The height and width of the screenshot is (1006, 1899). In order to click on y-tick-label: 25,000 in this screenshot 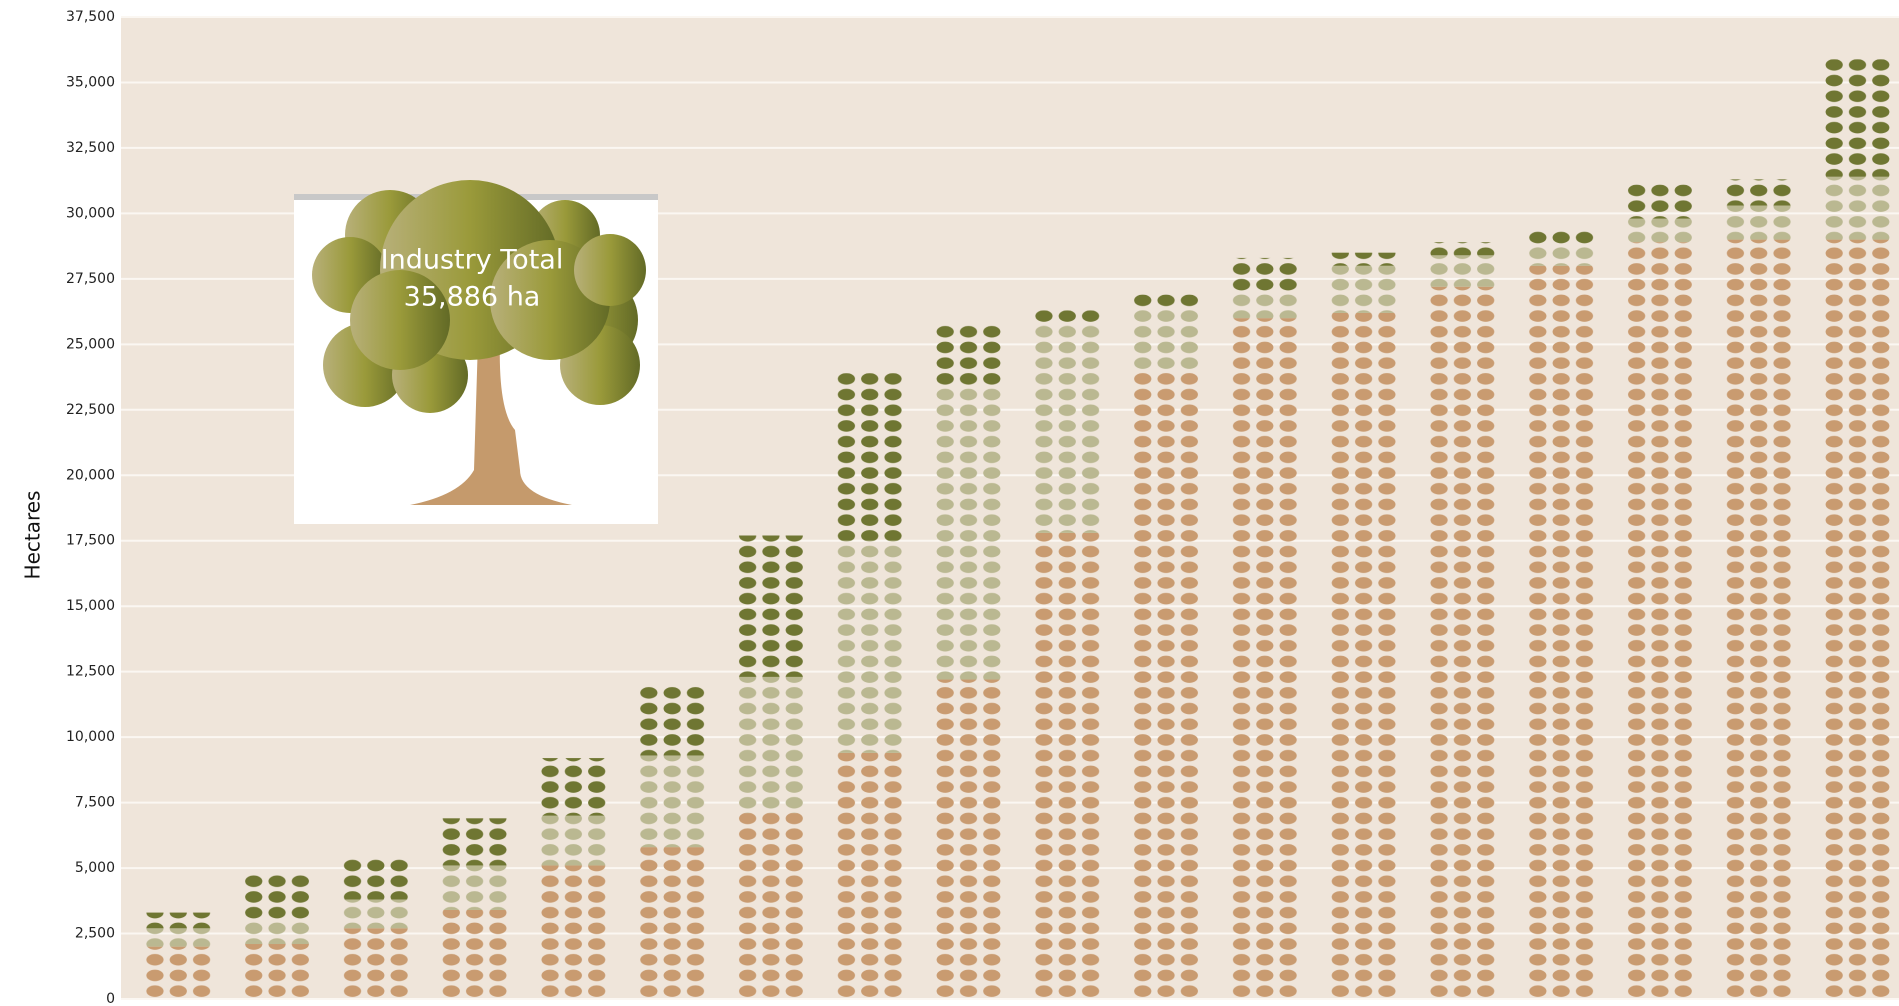, I will do `click(90, 344)`.